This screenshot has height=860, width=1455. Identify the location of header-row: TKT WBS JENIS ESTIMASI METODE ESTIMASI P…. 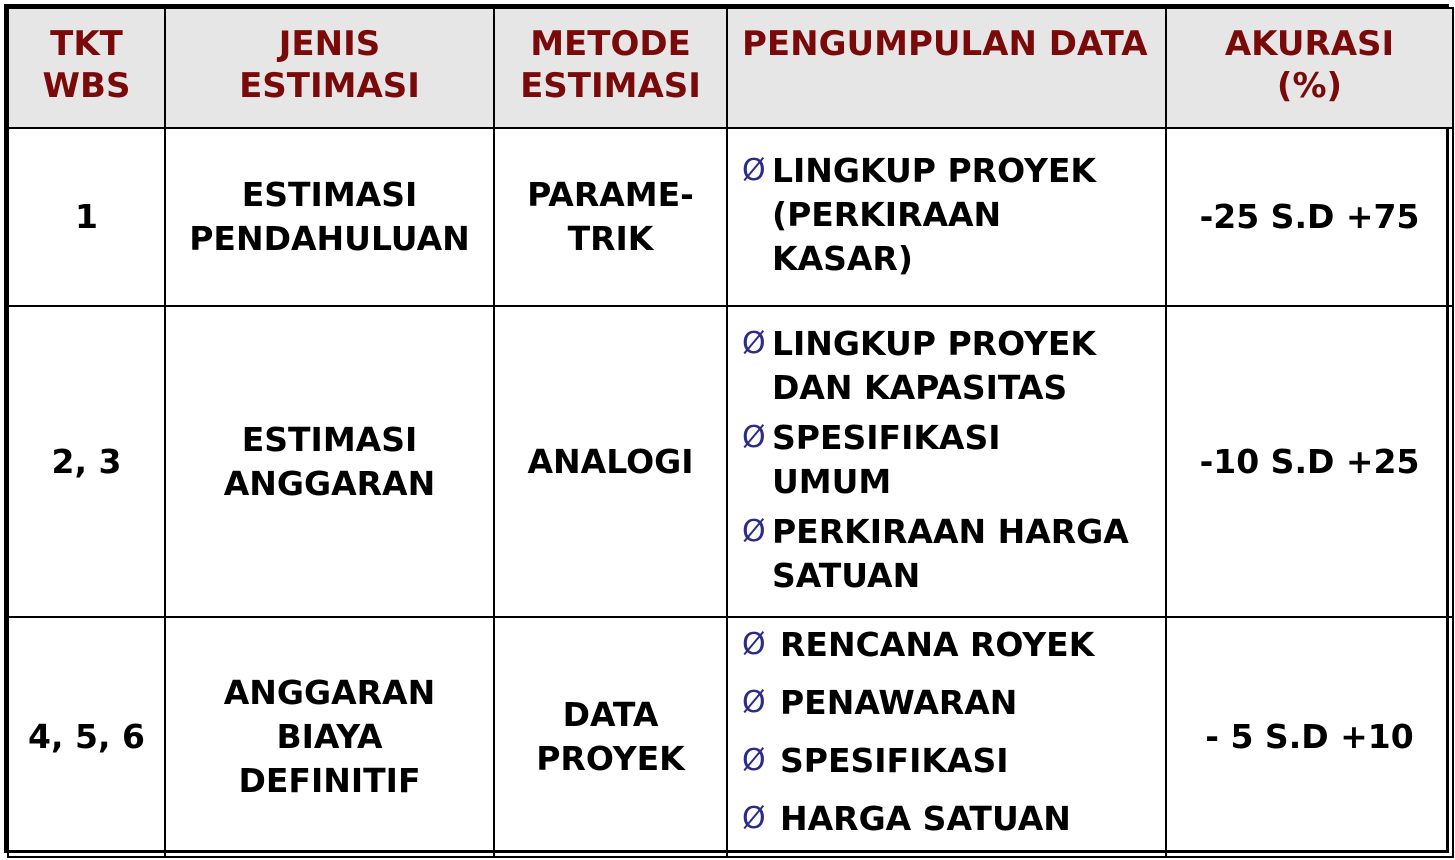
(730, 68).